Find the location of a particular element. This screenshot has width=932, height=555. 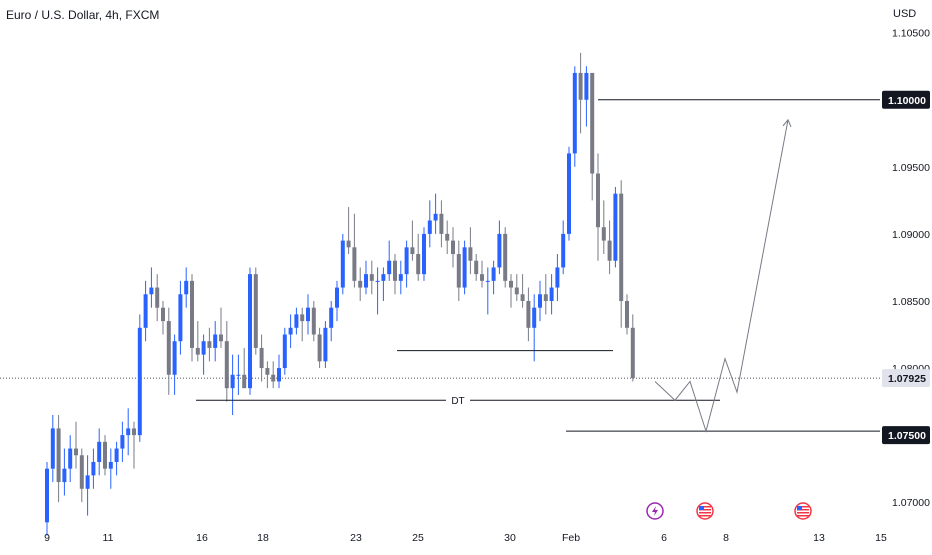

x-tick-label: 15 is located at coordinates (881, 538).